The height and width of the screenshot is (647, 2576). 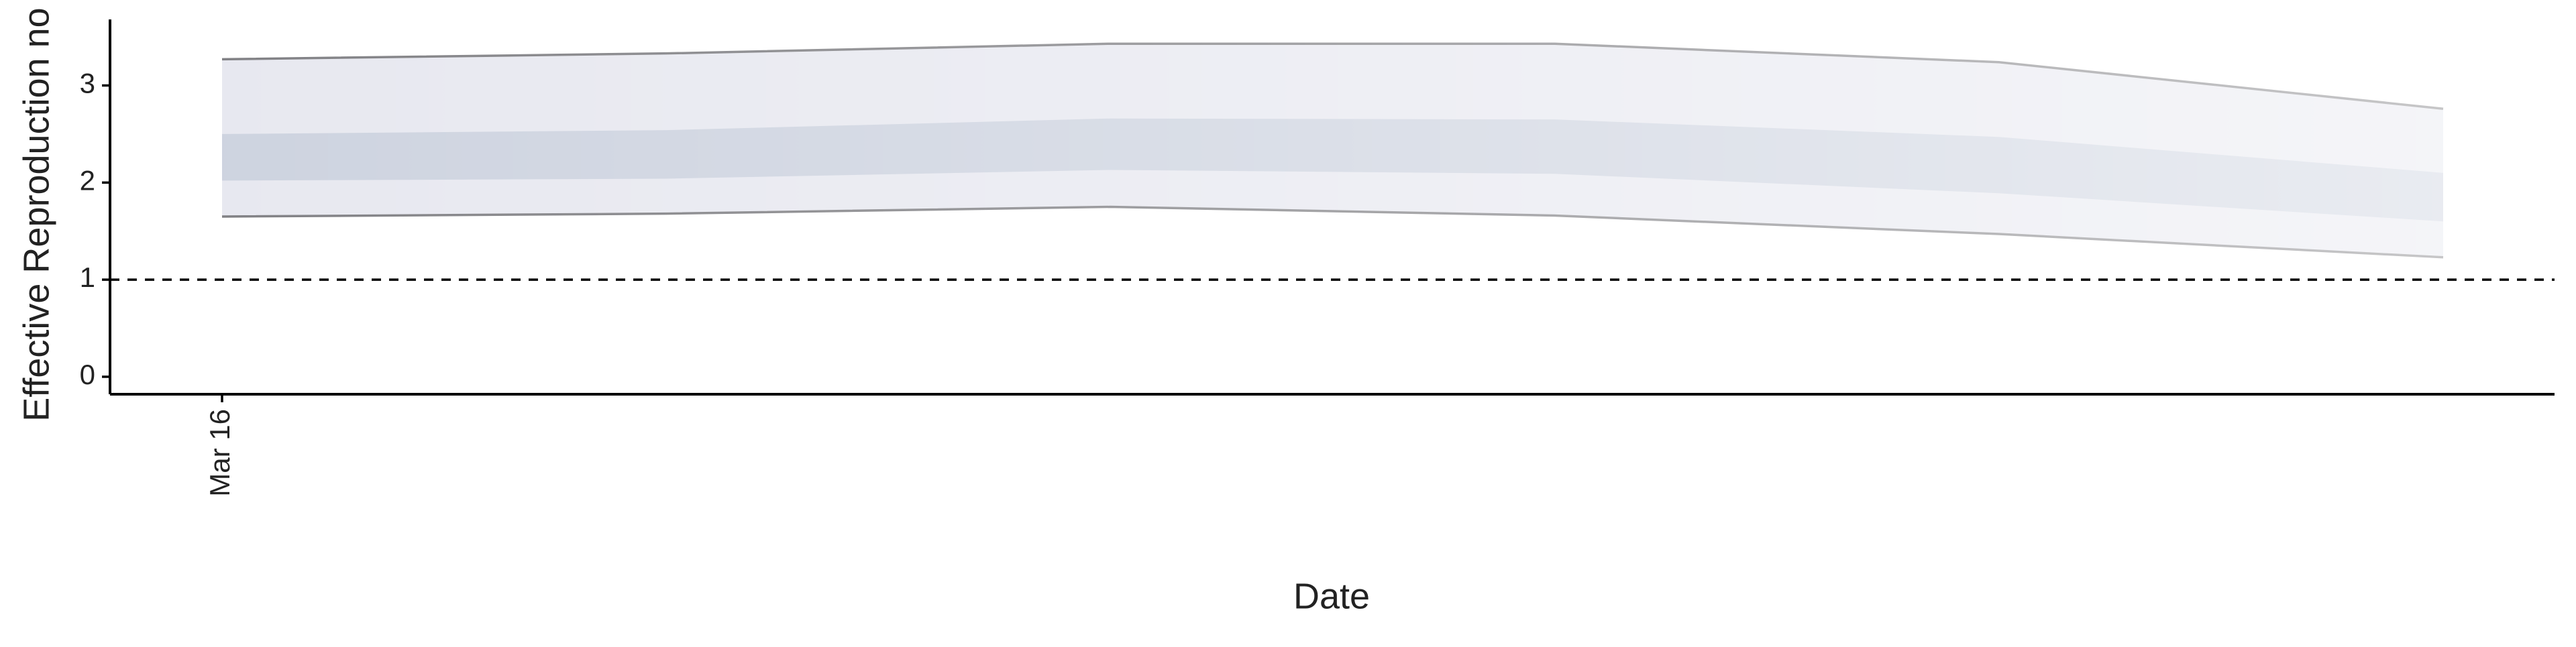 I want to click on y-tick-label: 2, so click(x=87, y=180).